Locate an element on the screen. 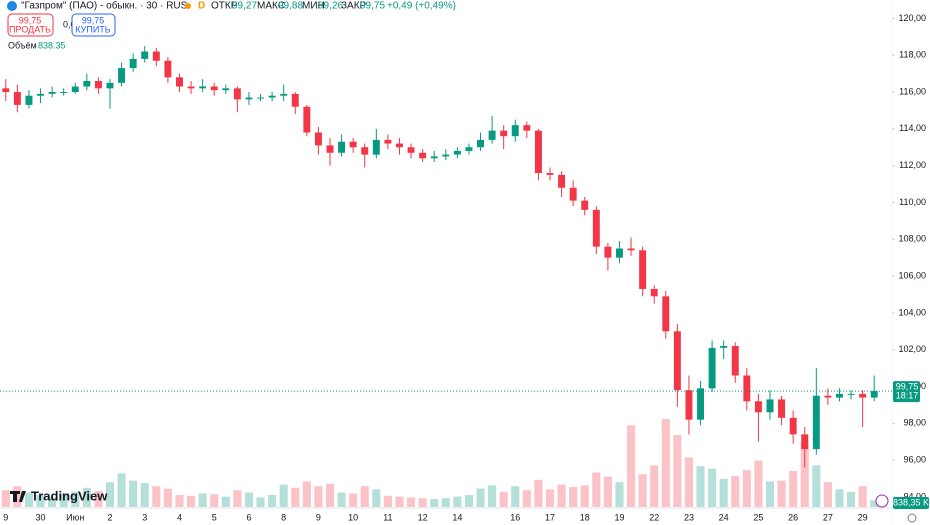 The width and height of the screenshot is (930, 525). x-tick-label: 17 is located at coordinates (550, 517).